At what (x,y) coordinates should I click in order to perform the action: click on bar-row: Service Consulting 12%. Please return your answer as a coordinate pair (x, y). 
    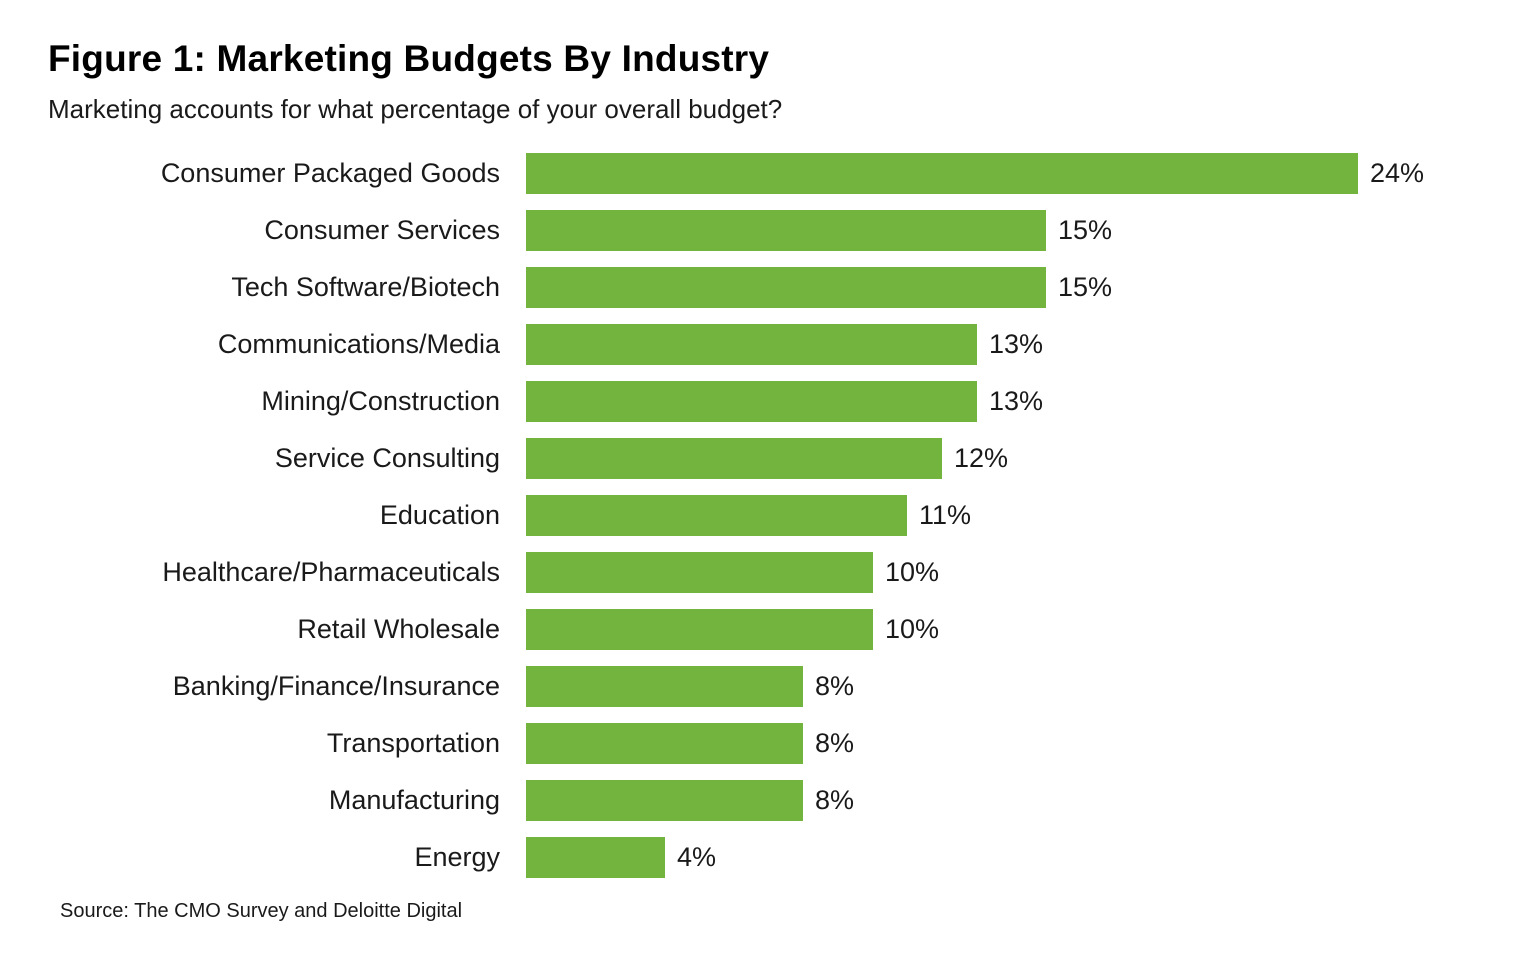
    Looking at the image, I should click on (769, 458).